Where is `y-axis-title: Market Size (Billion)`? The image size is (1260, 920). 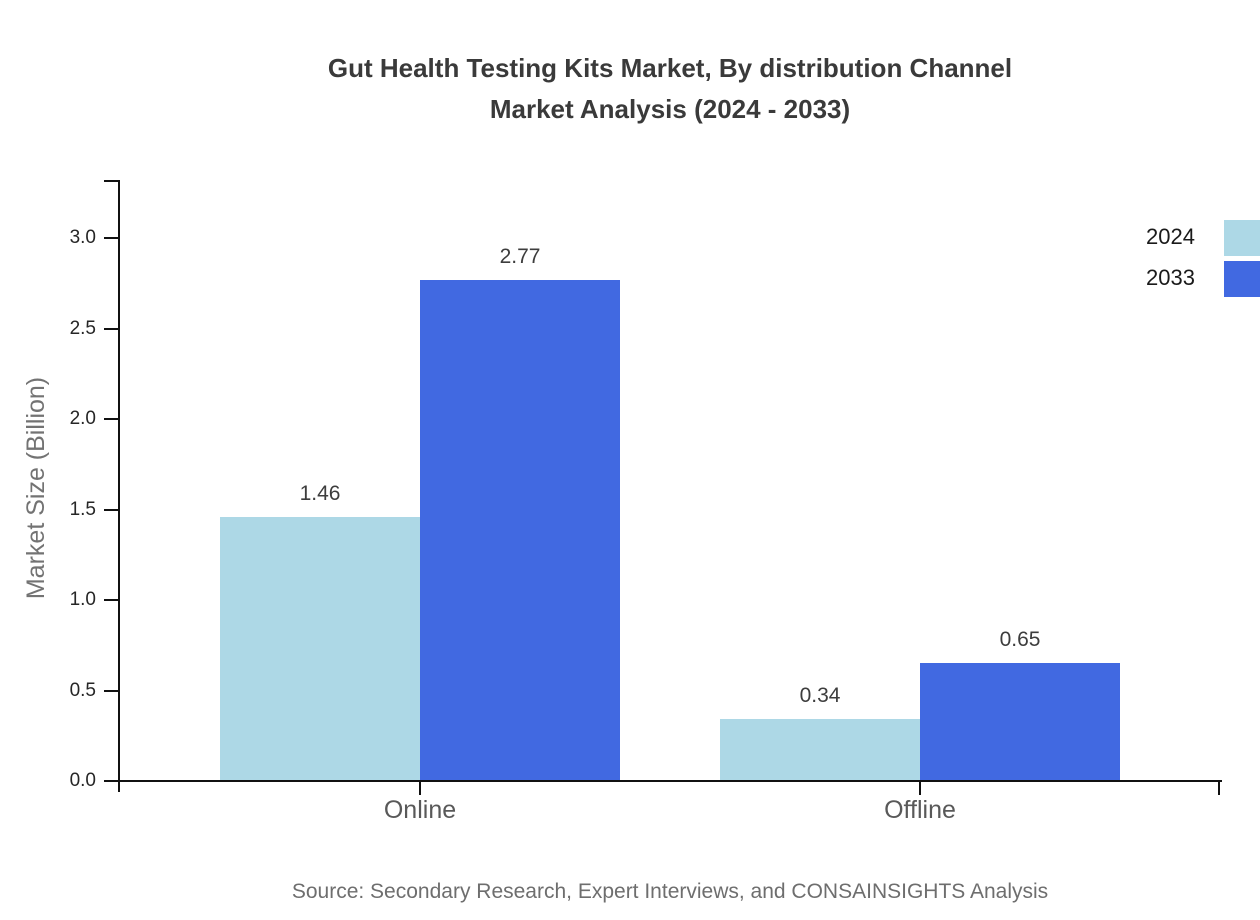 y-axis-title: Market Size (Billion) is located at coordinates (36, 488).